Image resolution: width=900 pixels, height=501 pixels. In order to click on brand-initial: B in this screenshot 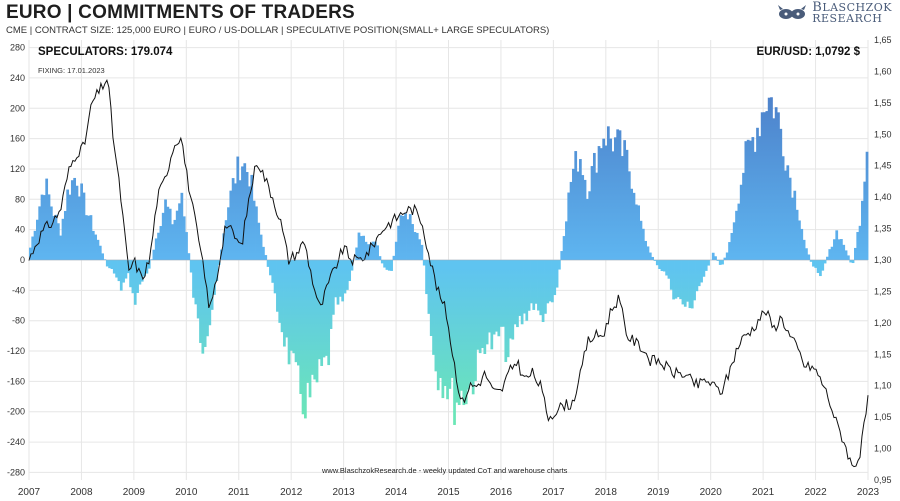, I will do `click(817, 7)`.